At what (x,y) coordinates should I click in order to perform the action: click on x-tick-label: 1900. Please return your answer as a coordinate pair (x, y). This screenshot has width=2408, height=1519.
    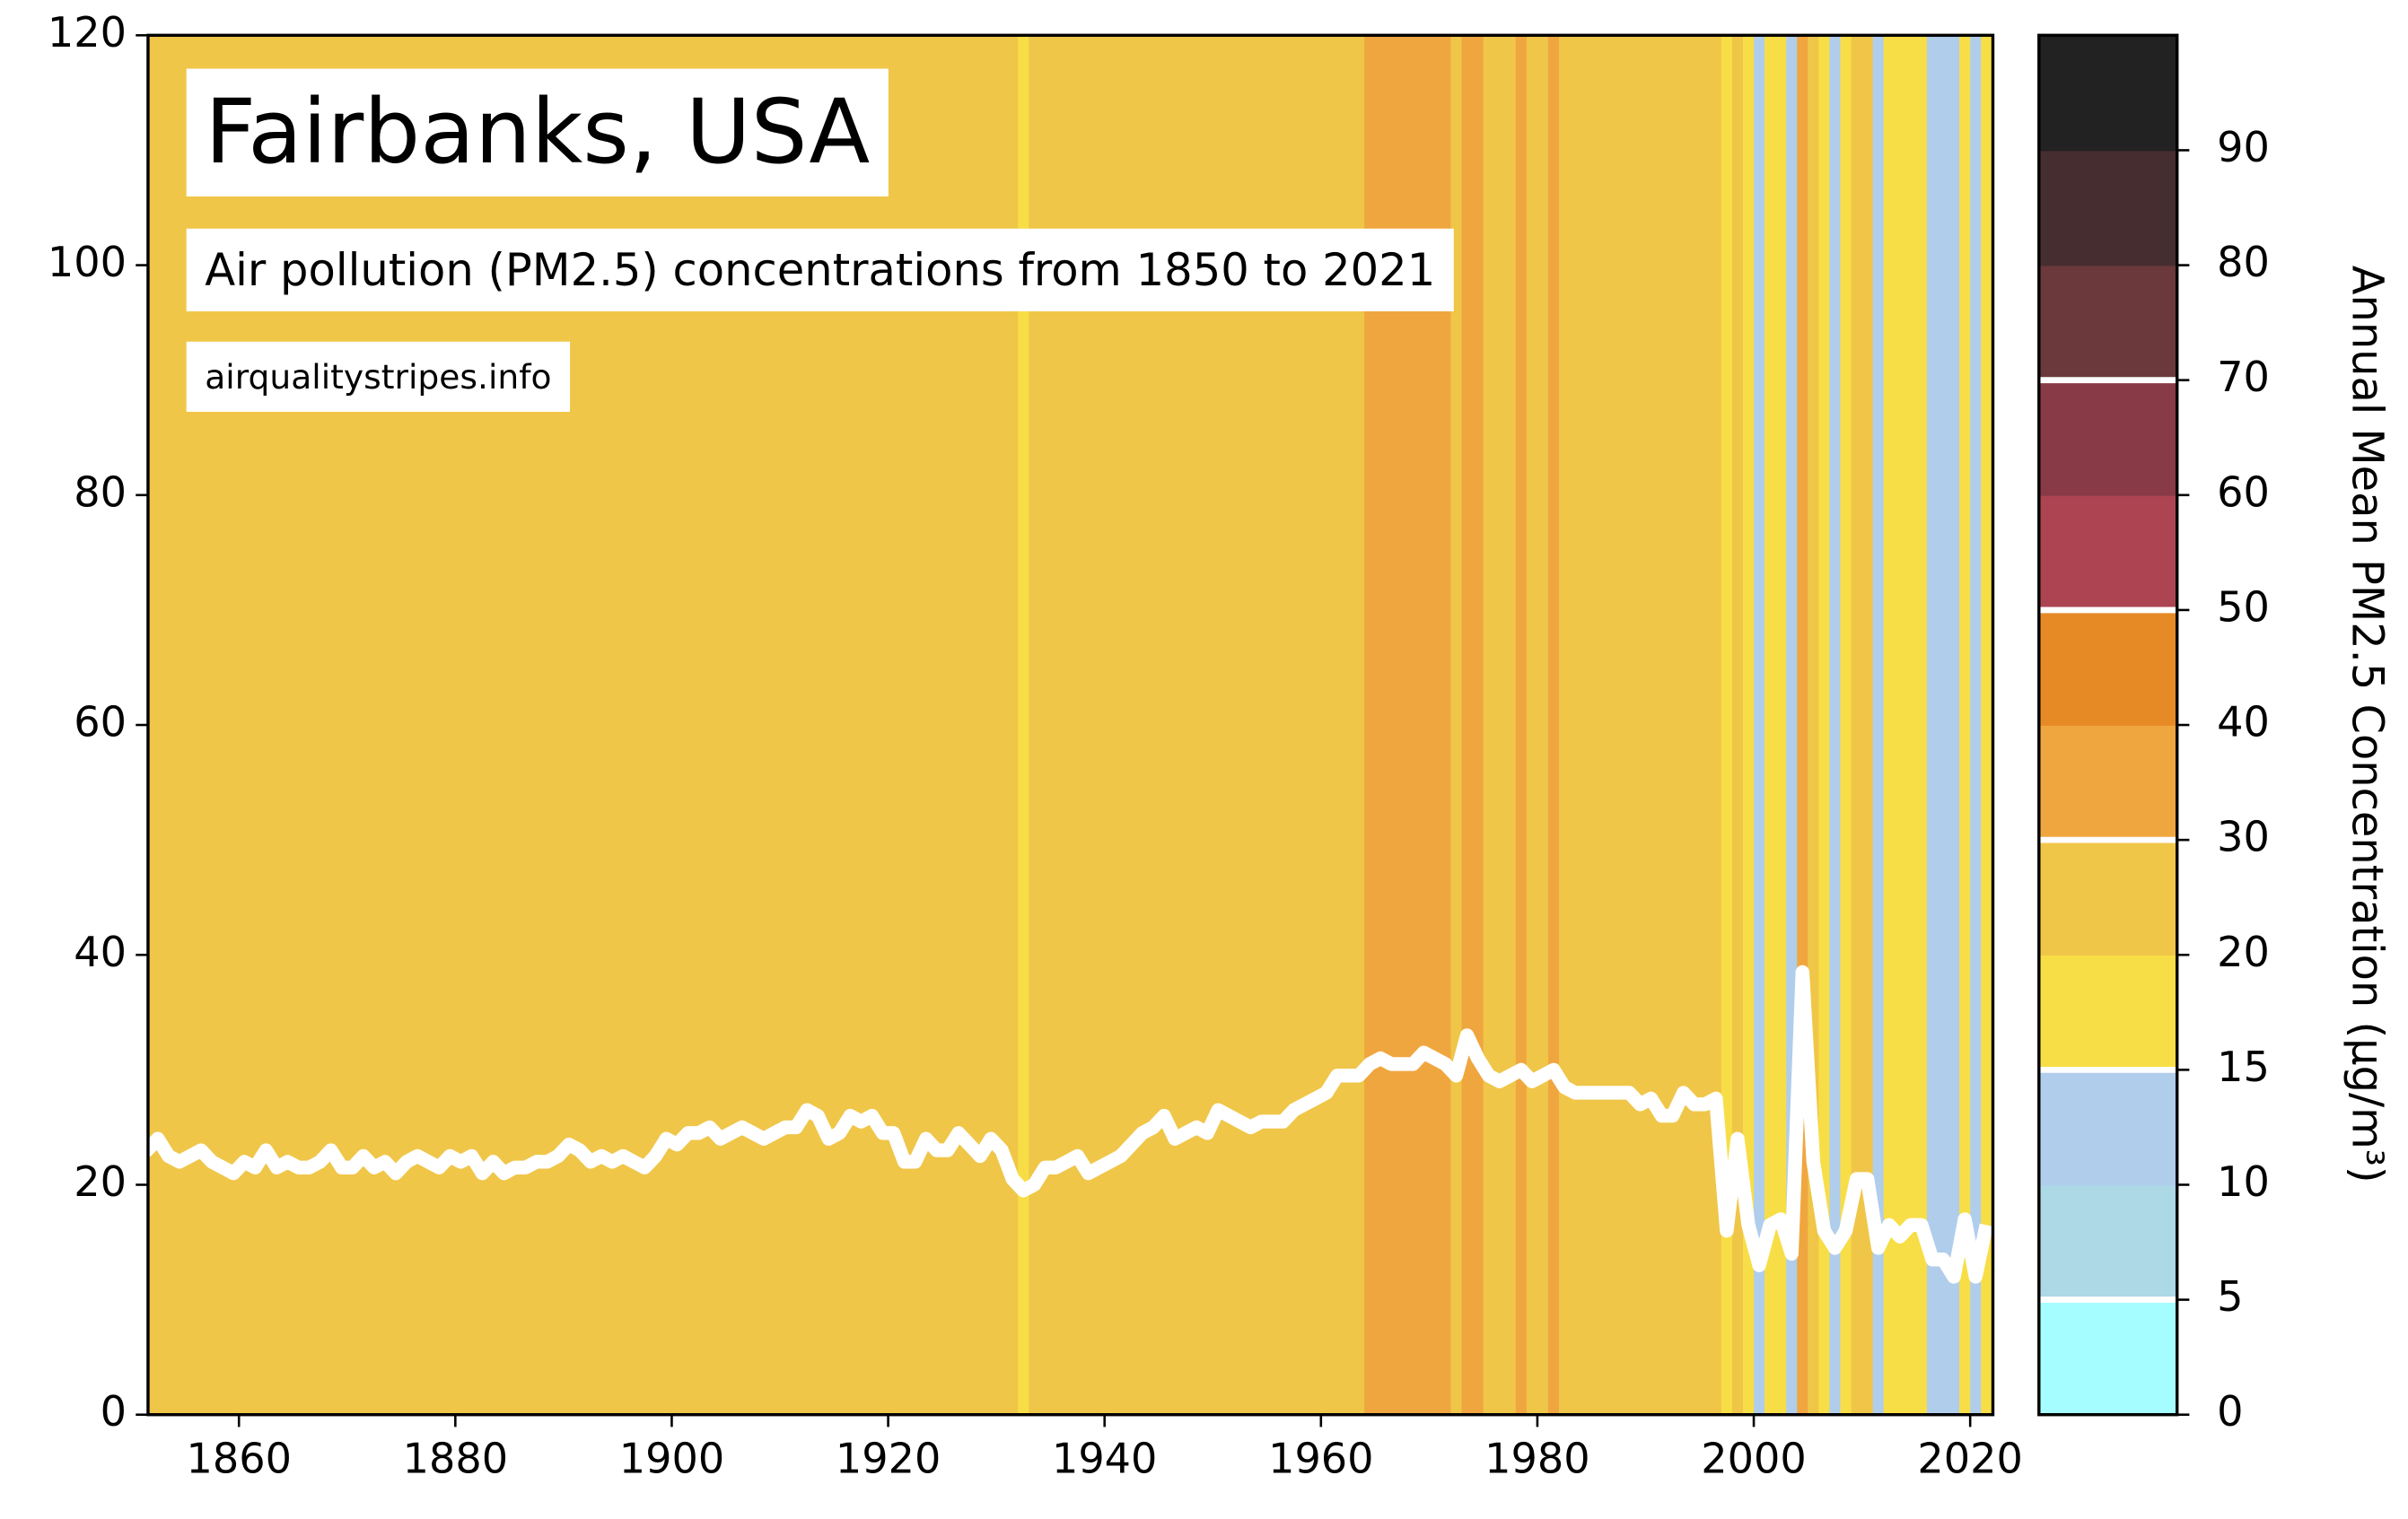
    Looking at the image, I should click on (671, 1459).